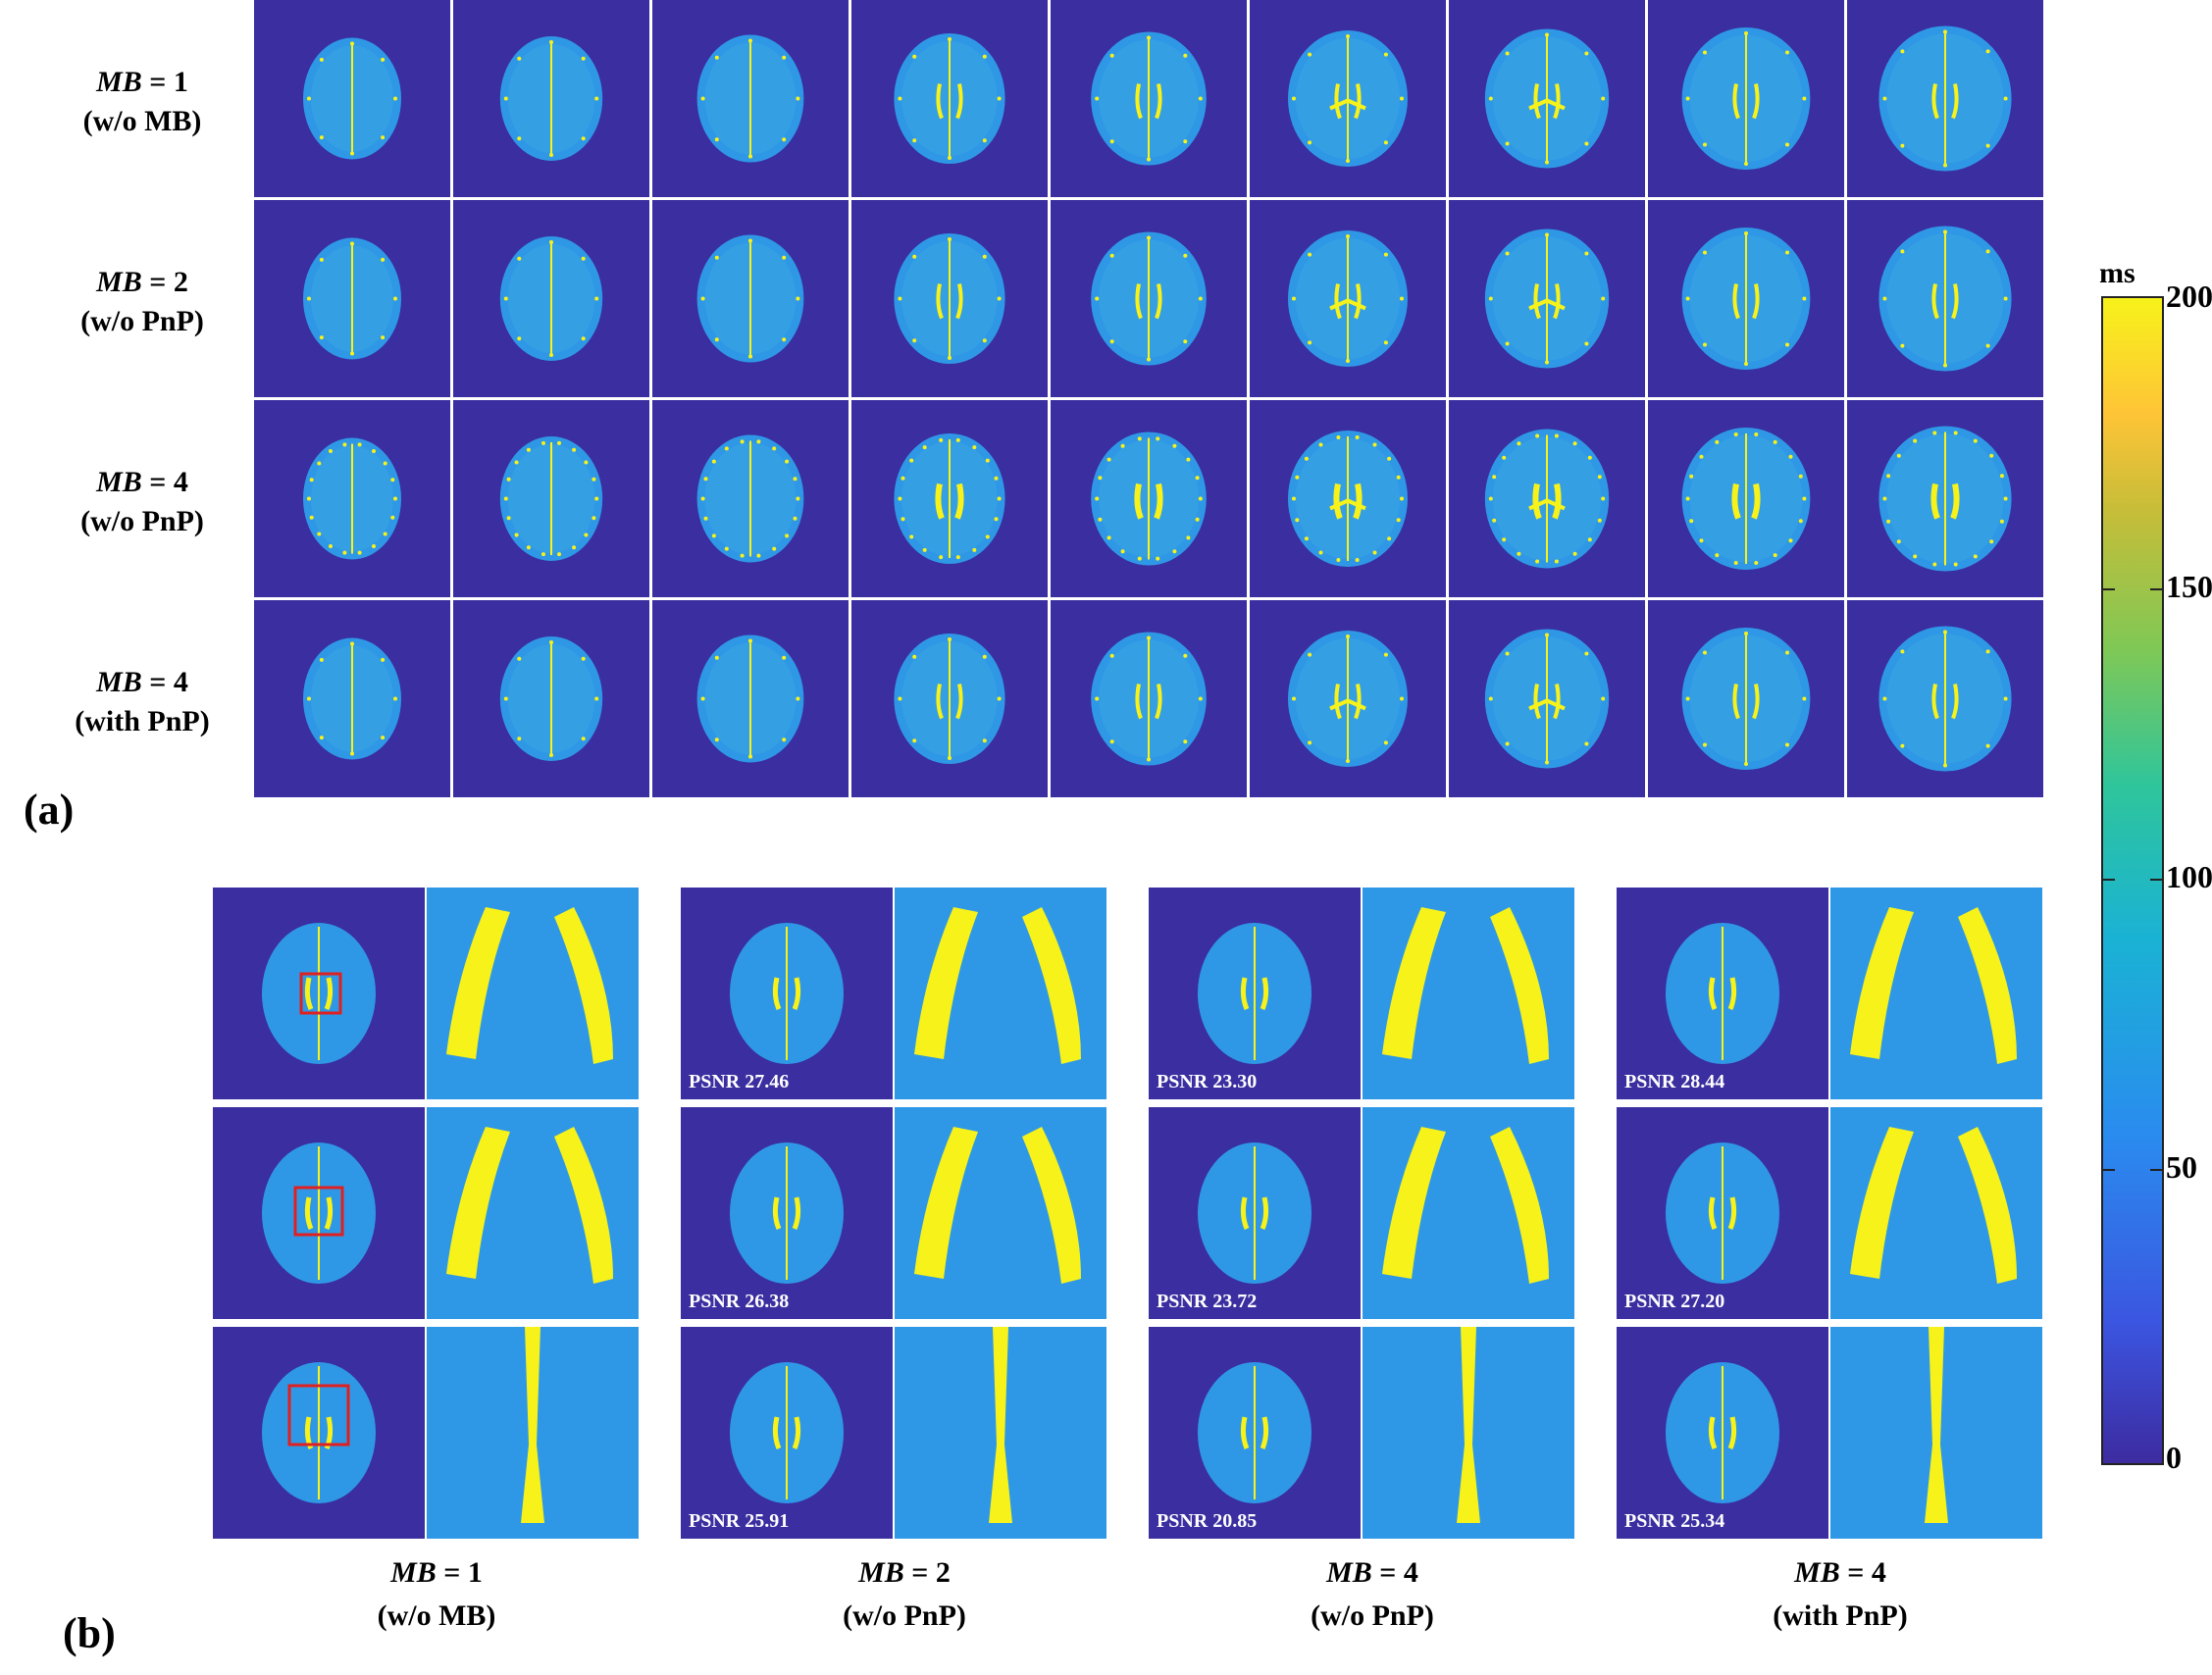 The image size is (2212, 1675). I want to click on full-slice-image: PSNR 28.44, so click(1722, 993).